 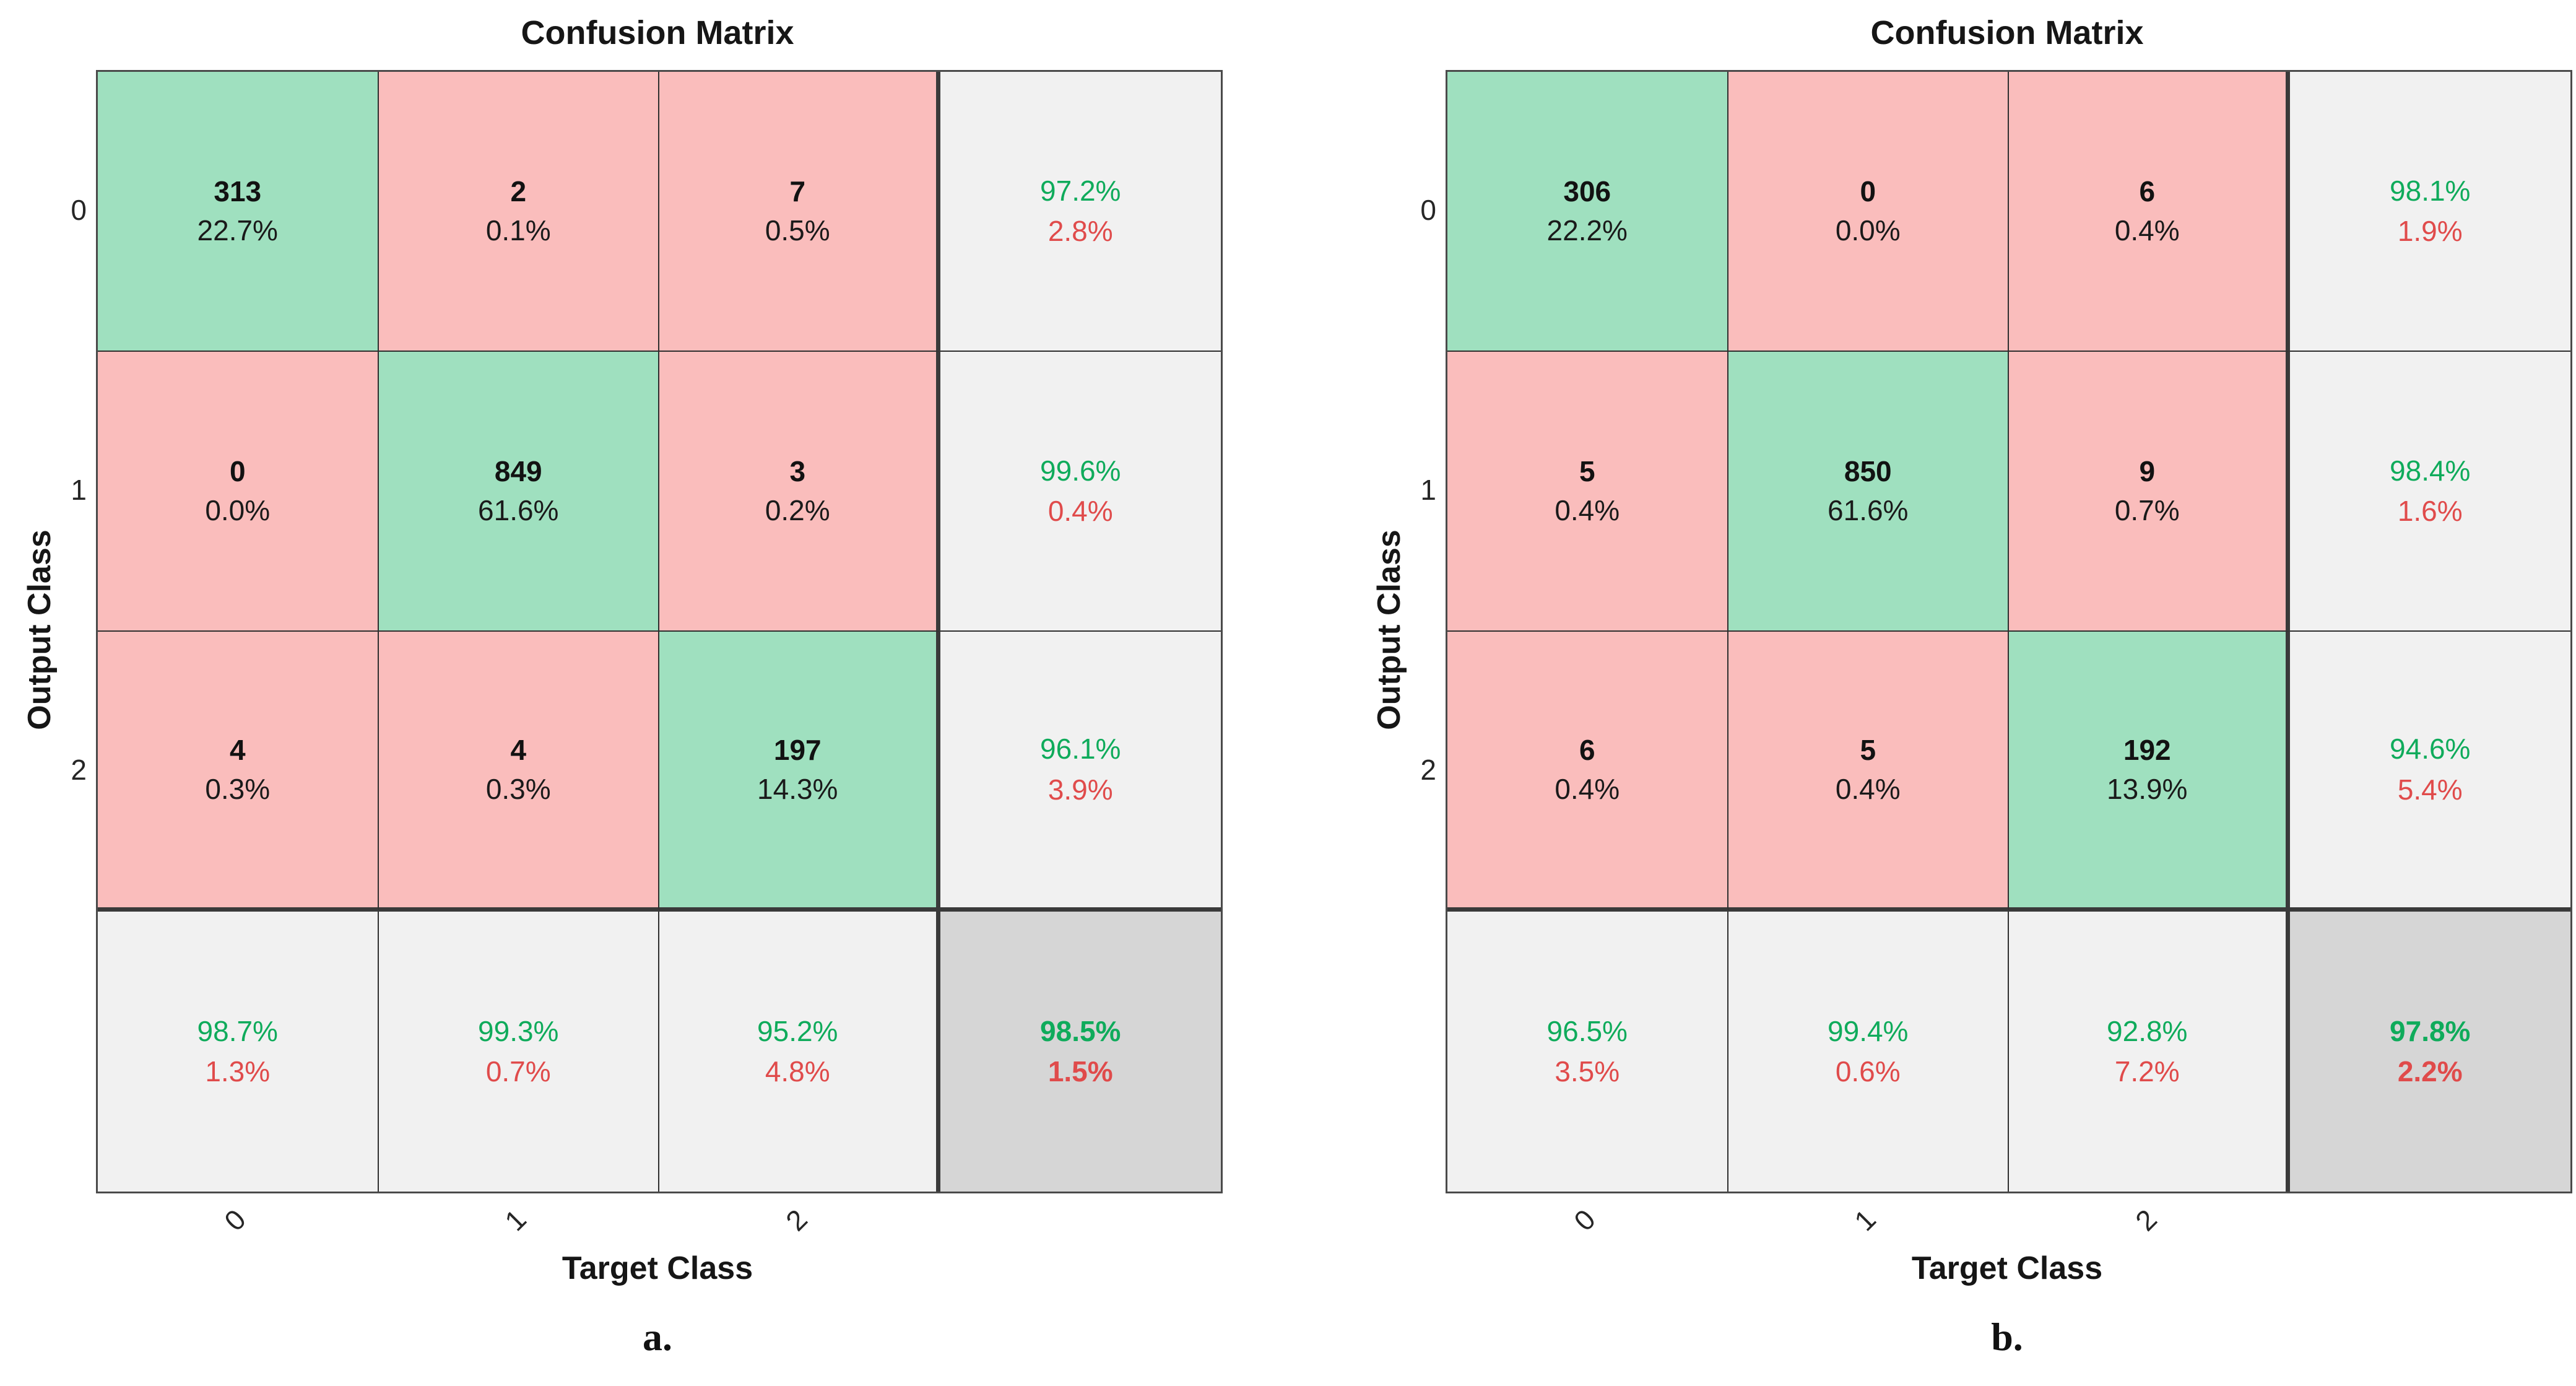 What do you see at coordinates (1587, 492) in the screenshot?
I see `cell-1-0: 5 0.4%` at bounding box center [1587, 492].